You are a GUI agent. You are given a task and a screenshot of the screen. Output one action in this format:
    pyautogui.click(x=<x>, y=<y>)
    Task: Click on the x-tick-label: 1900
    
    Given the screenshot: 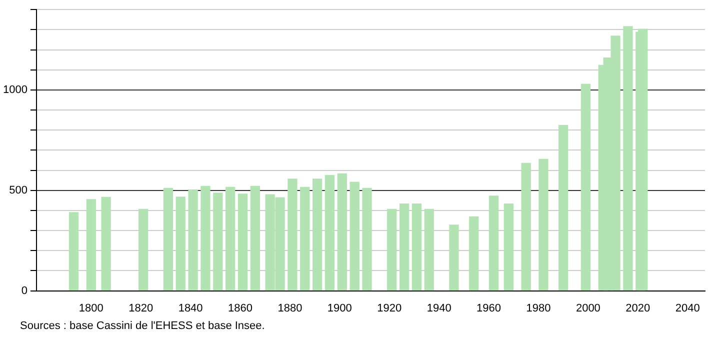 What is the action you would take?
    pyautogui.click(x=339, y=308)
    